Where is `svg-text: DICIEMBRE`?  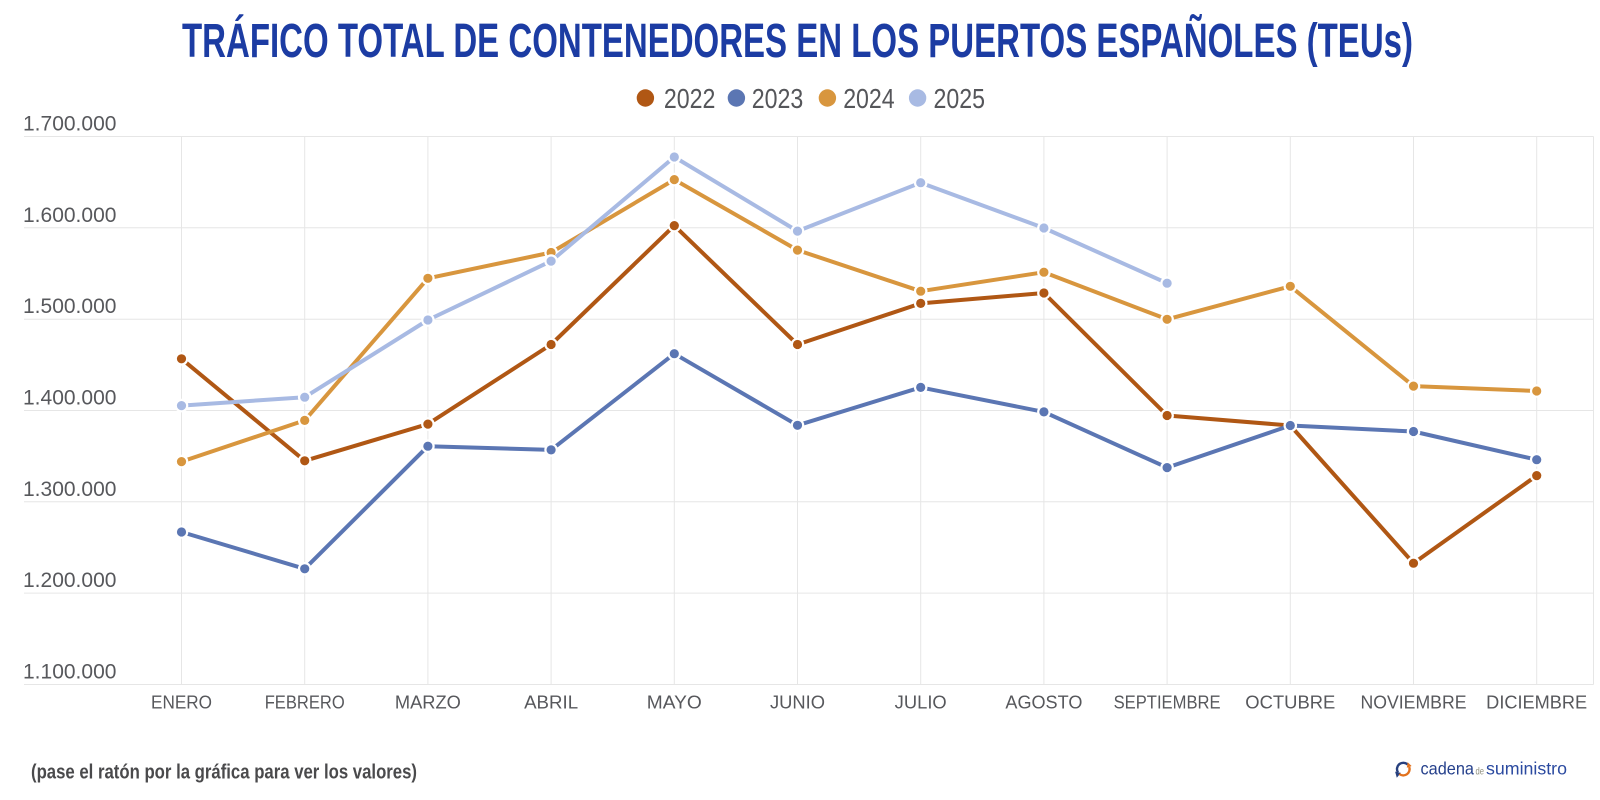 svg-text: DICIEMBRE is located at coordinates (1536, 703).